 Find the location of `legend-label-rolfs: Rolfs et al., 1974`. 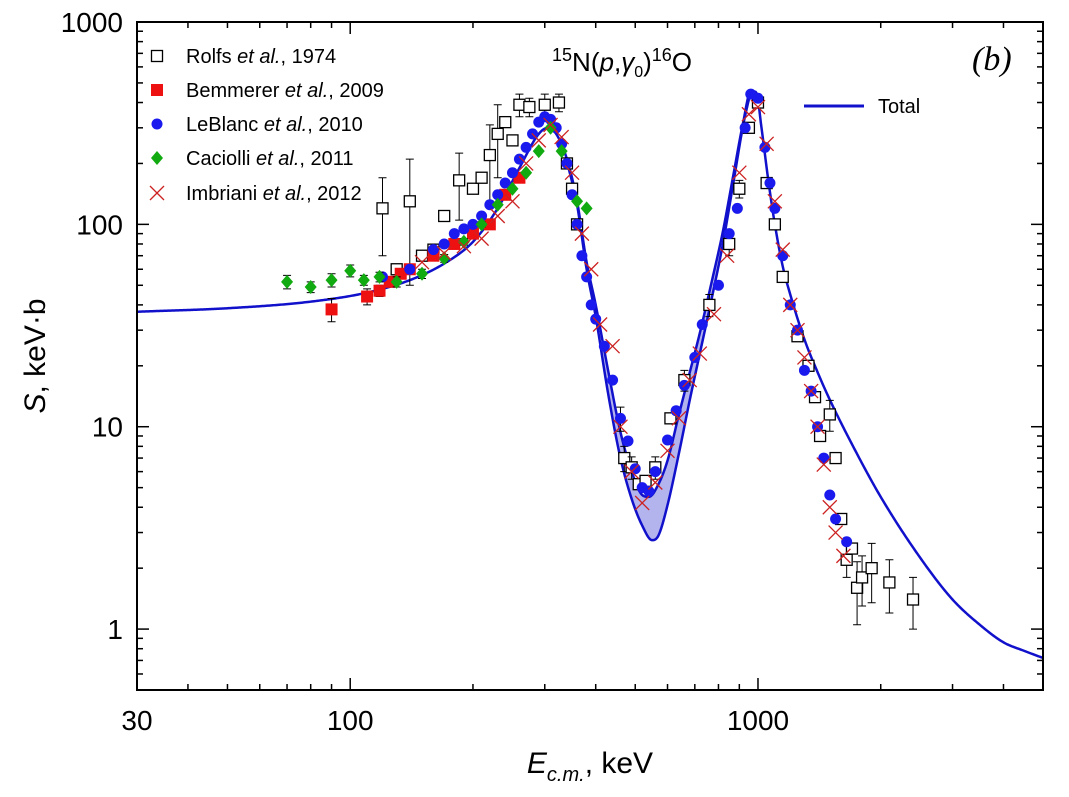

legend-label-rolfs: Rolfs et al., 1974 is located at coordinates (261, 57).